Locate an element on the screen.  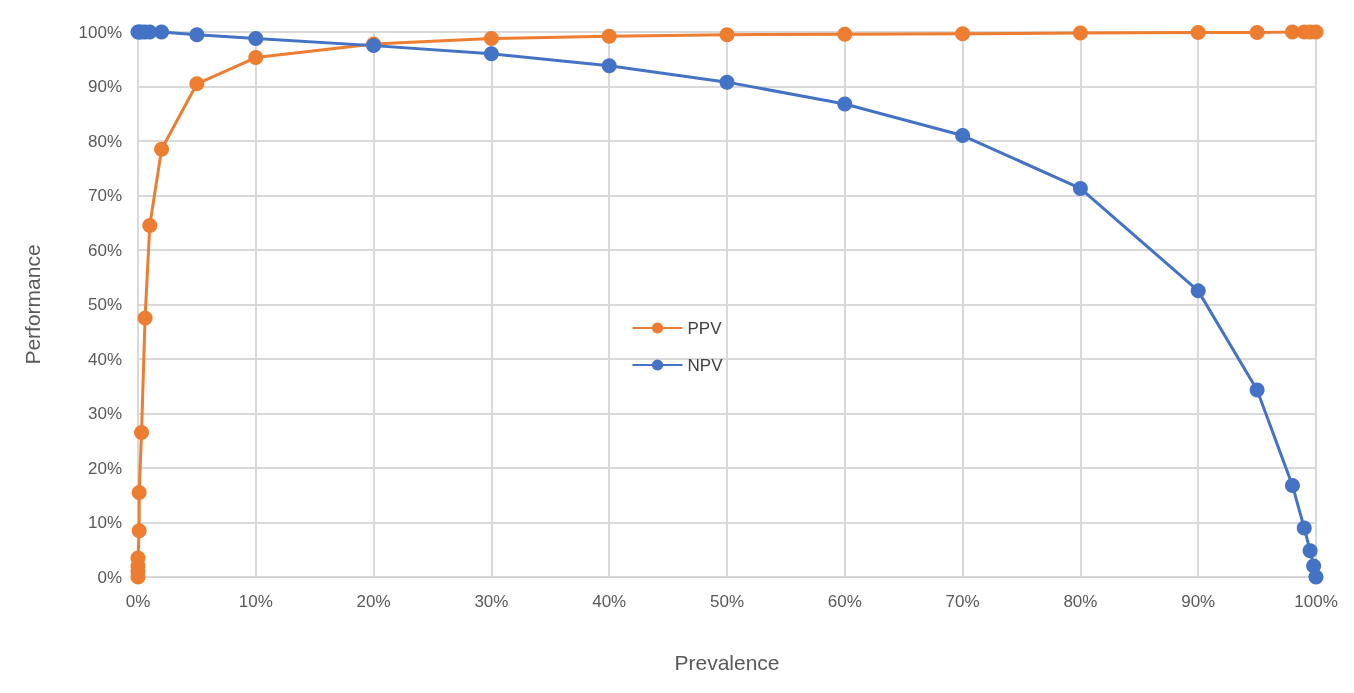
x-tick-label: 20% is located at coordinates (373, 601).